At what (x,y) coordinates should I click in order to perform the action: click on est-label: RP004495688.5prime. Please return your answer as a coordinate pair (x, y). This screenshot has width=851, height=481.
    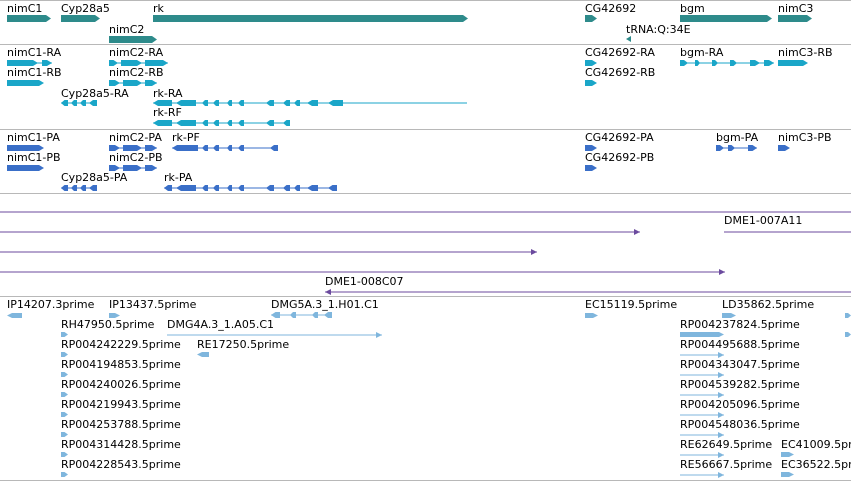
    Looking at the image, I should click on (740, 344).